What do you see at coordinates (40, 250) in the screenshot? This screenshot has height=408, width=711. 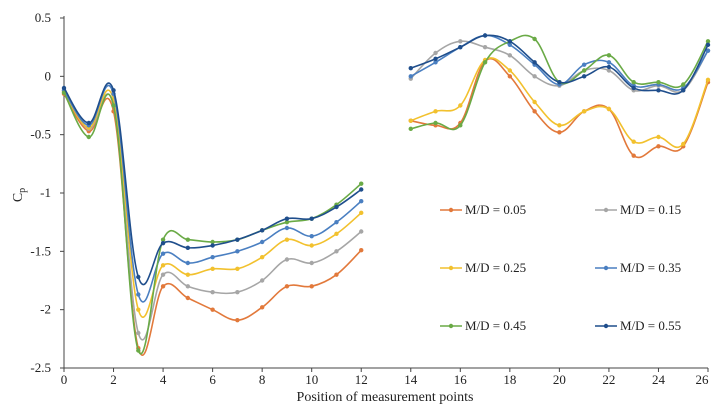 I see `y-tick-label: -1.5` at bounding box center [40, 250].